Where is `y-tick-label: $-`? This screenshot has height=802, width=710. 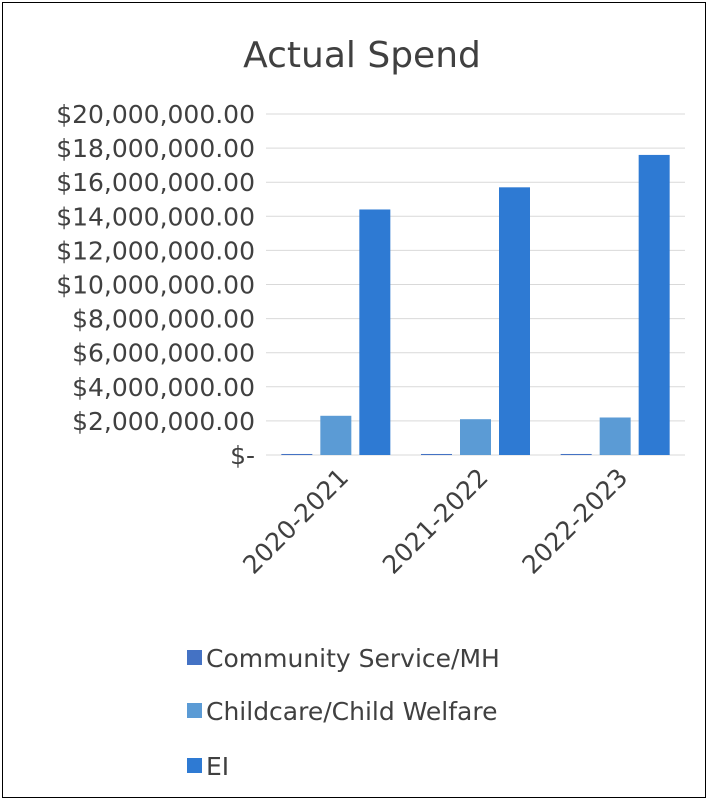 y-tick-label: $- is located at coordinates (242, 455).